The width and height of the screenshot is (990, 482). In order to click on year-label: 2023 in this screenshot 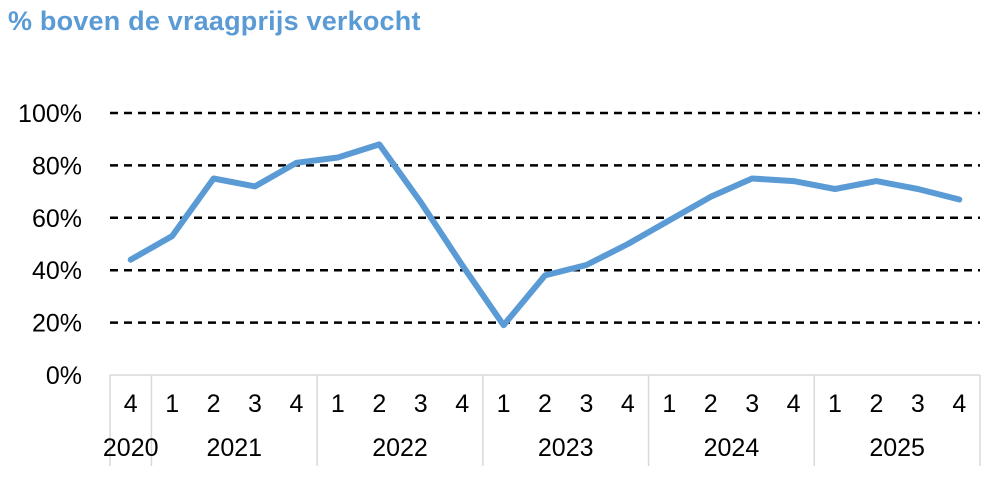, I will do `click(566, 448)`.